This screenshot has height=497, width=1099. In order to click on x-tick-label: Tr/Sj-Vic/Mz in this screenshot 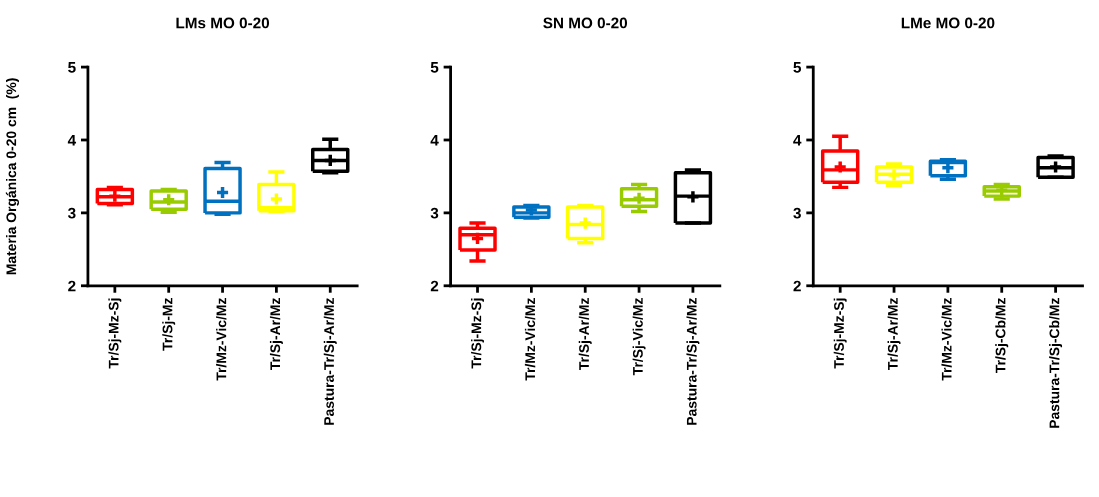, I will do `click(639, 337)`.